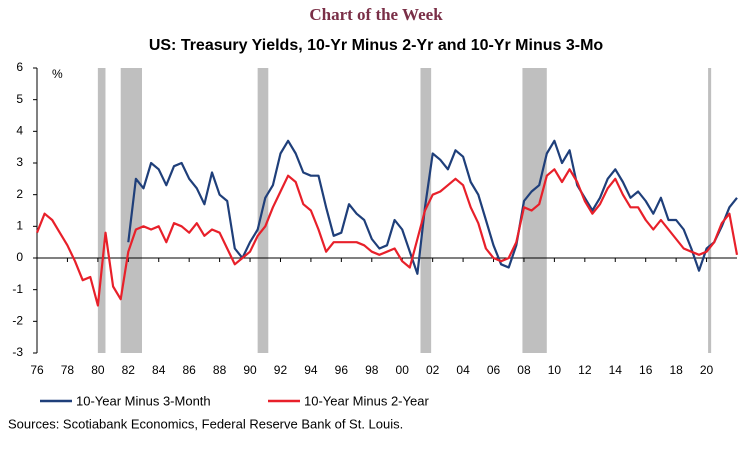 The width and height of the screenshot is (752, 449). Describe the element at coordinates (342, 370) in the screenshot. I see `x-tick-label: 96` at that location.